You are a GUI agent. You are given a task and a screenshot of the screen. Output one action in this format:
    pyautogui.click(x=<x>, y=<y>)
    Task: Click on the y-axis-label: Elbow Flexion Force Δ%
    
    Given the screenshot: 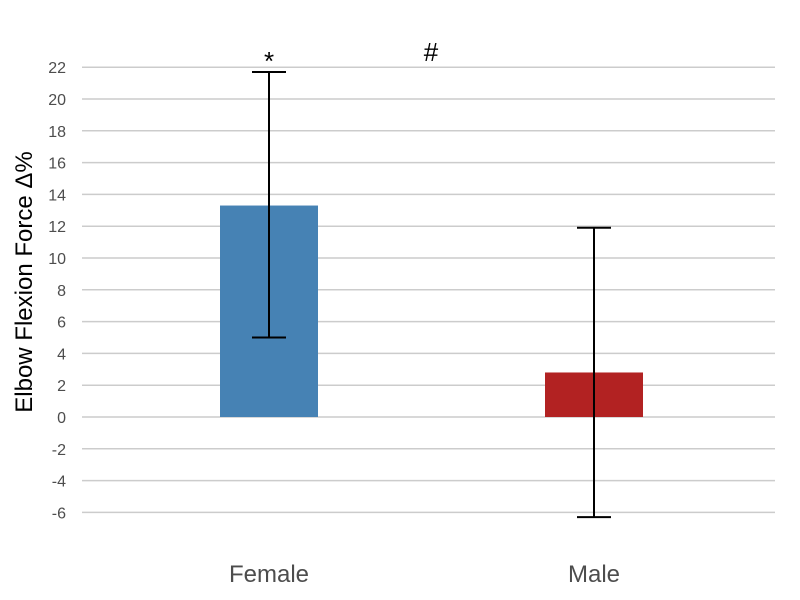 What is the action you would take?
    pyautogui.click(x=24, y=281)
    